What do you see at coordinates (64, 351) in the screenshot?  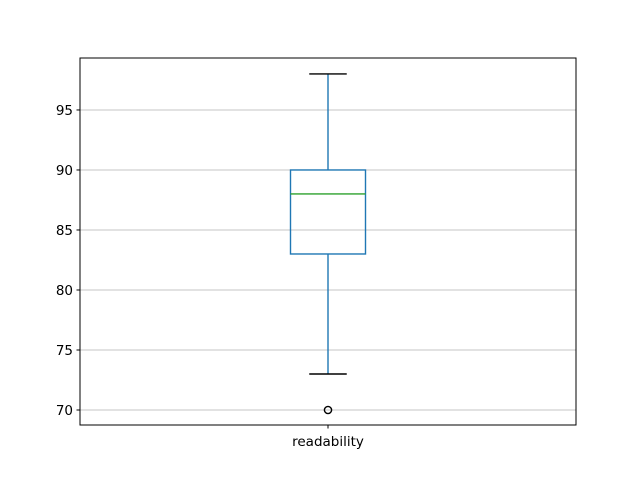 I see `y-tick-label: 75` at bounding box center [64, 351].